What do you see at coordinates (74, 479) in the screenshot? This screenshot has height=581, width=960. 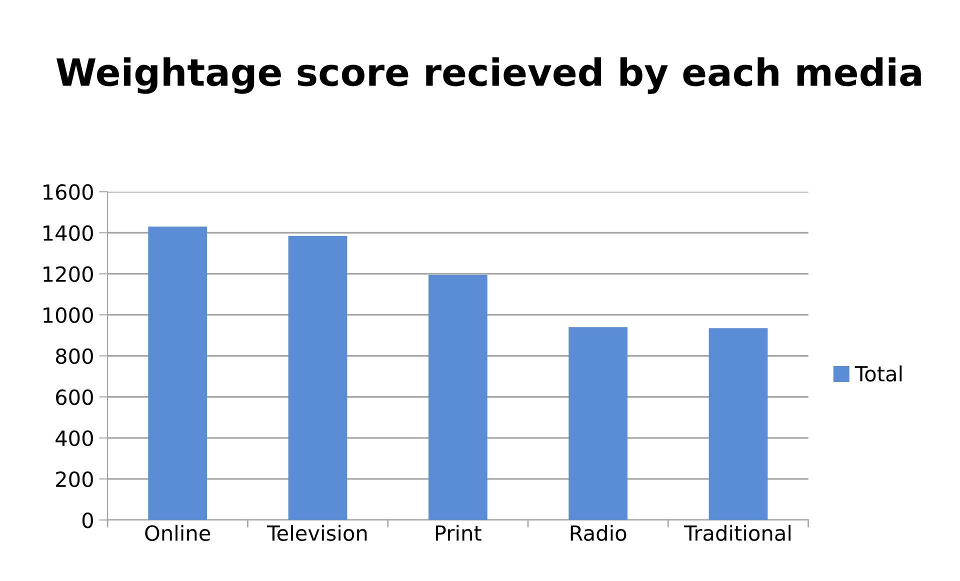 I see `y-tick-label: 200` at bounding box center [74, 479].